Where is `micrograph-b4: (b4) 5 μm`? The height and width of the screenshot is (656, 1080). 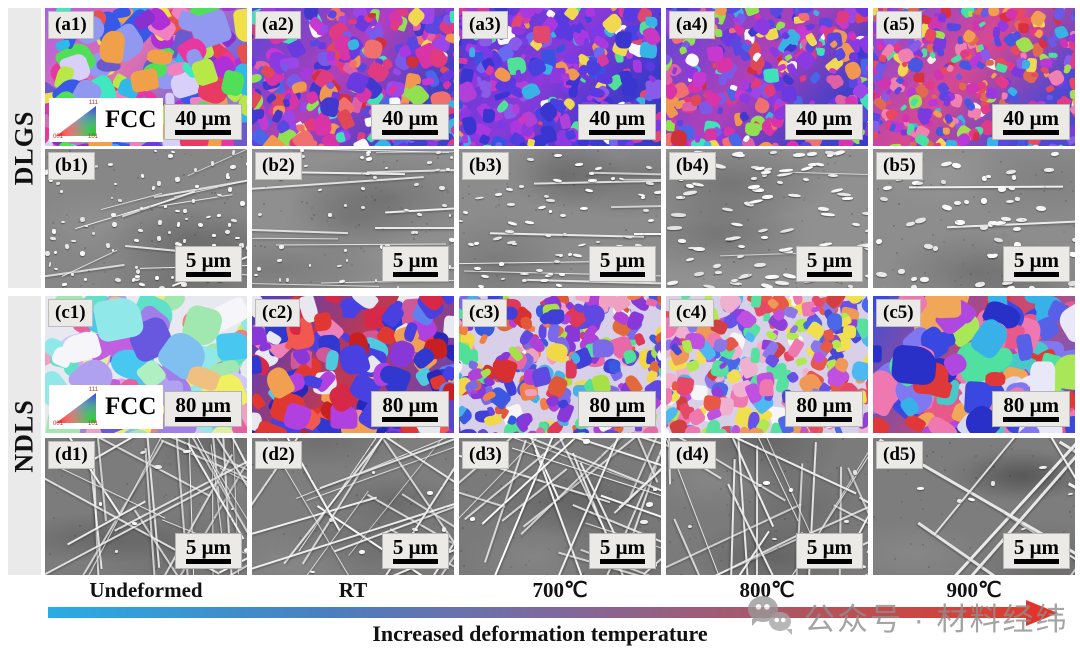
micrograph-b4: (b4) 5 μm is located at coordinates (767, 218).